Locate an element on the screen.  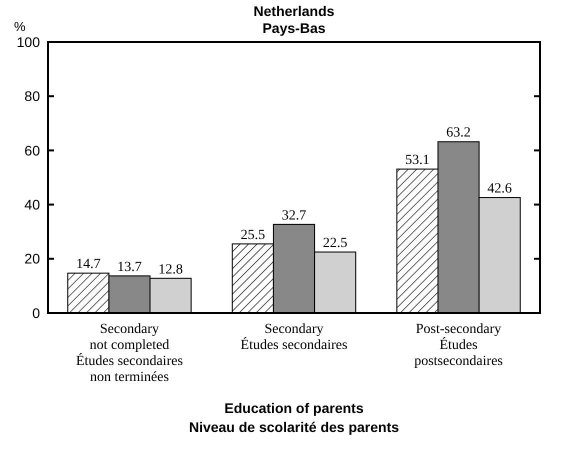
chart-title: Netherlands Pays-Bas is located at coordinates (294, 19).